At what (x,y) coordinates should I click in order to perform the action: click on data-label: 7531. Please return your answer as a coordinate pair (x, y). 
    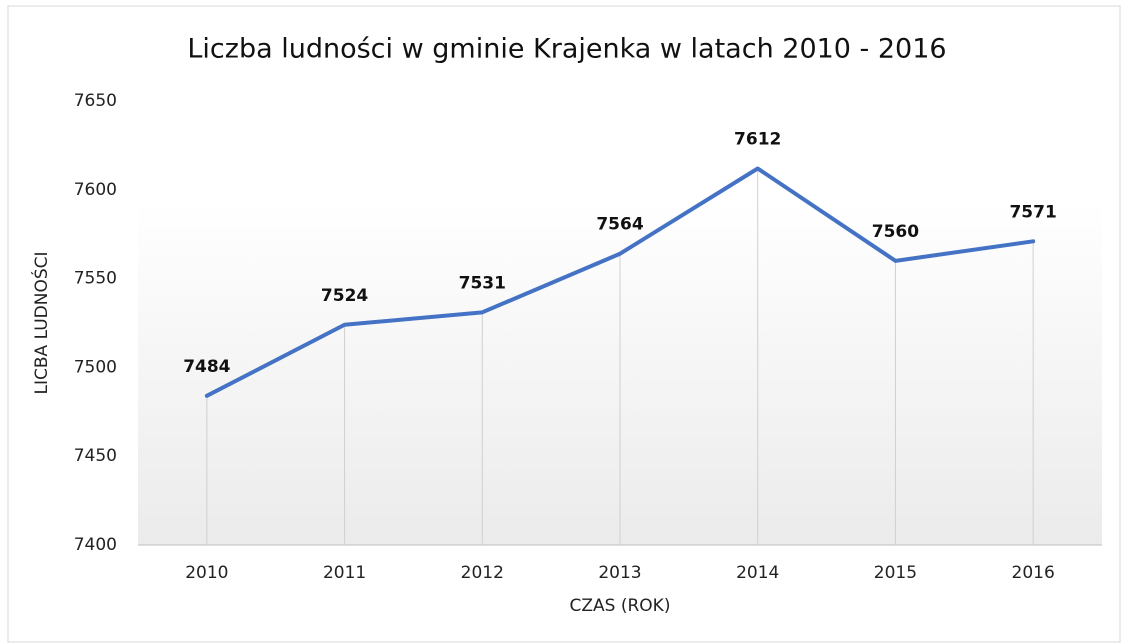
    Looking at the image, I should click on (482, 283).